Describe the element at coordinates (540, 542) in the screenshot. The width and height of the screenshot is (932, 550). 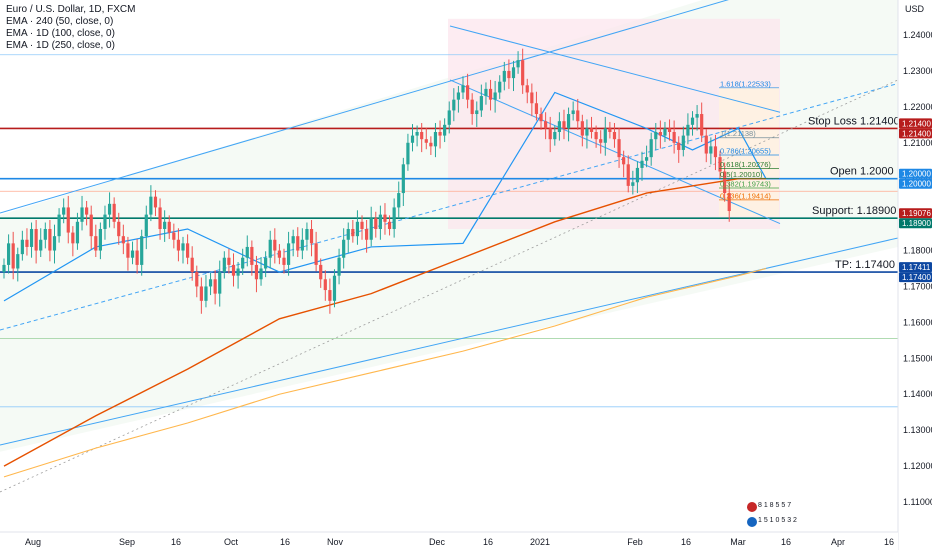
I see `time-tick-label: 2021` at that location.